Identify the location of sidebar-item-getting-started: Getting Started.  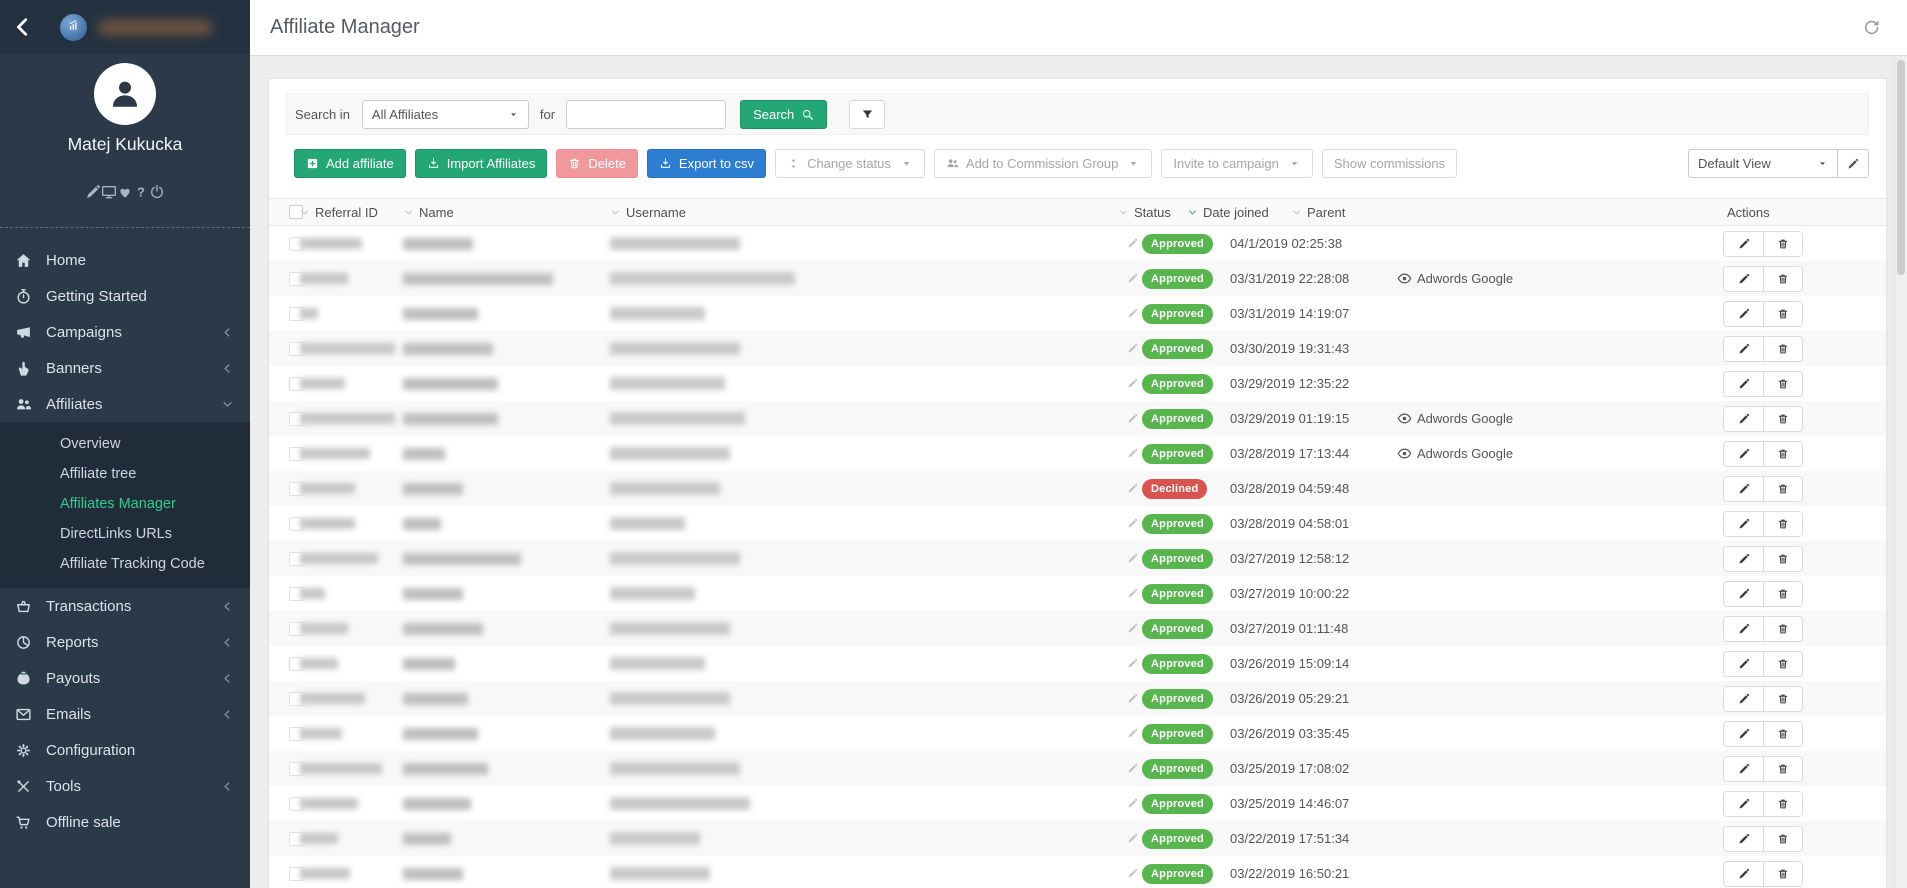
(125, 296).